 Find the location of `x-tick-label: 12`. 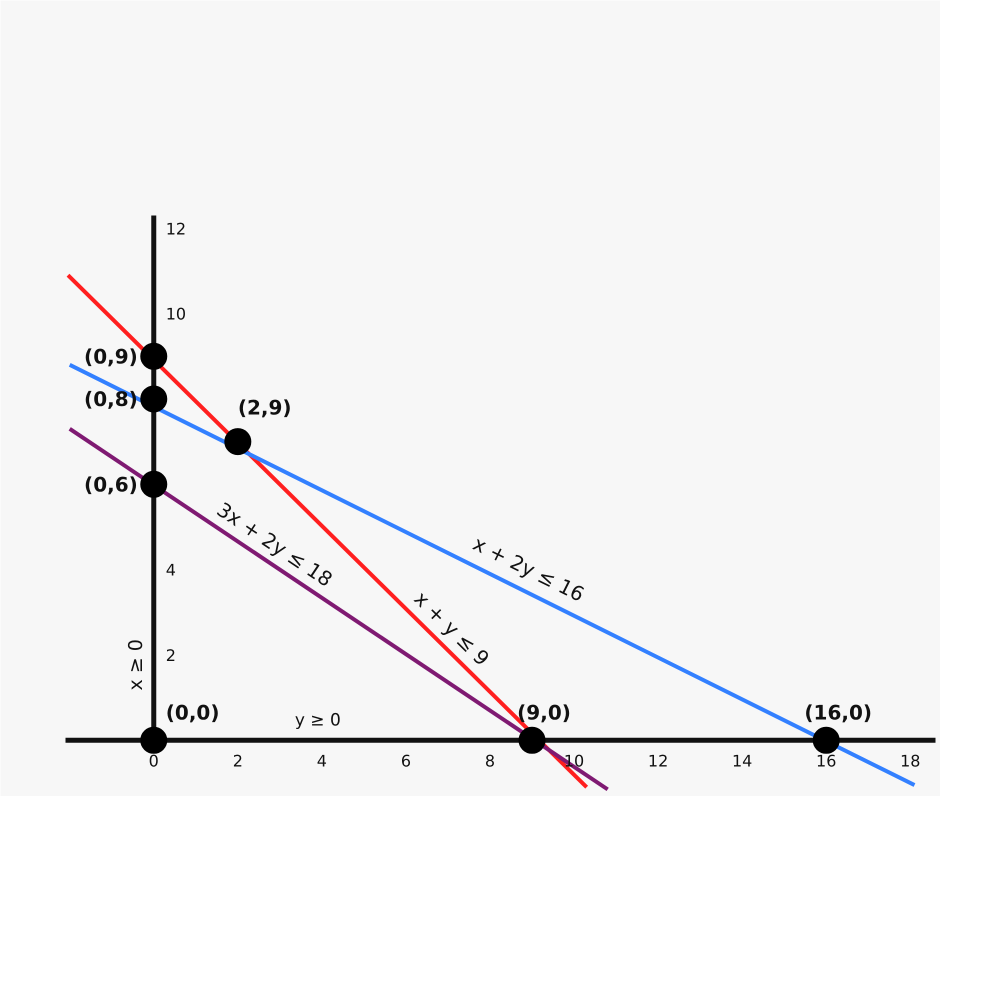

x-tick-label: 12 is located at coordinates (658, 760).